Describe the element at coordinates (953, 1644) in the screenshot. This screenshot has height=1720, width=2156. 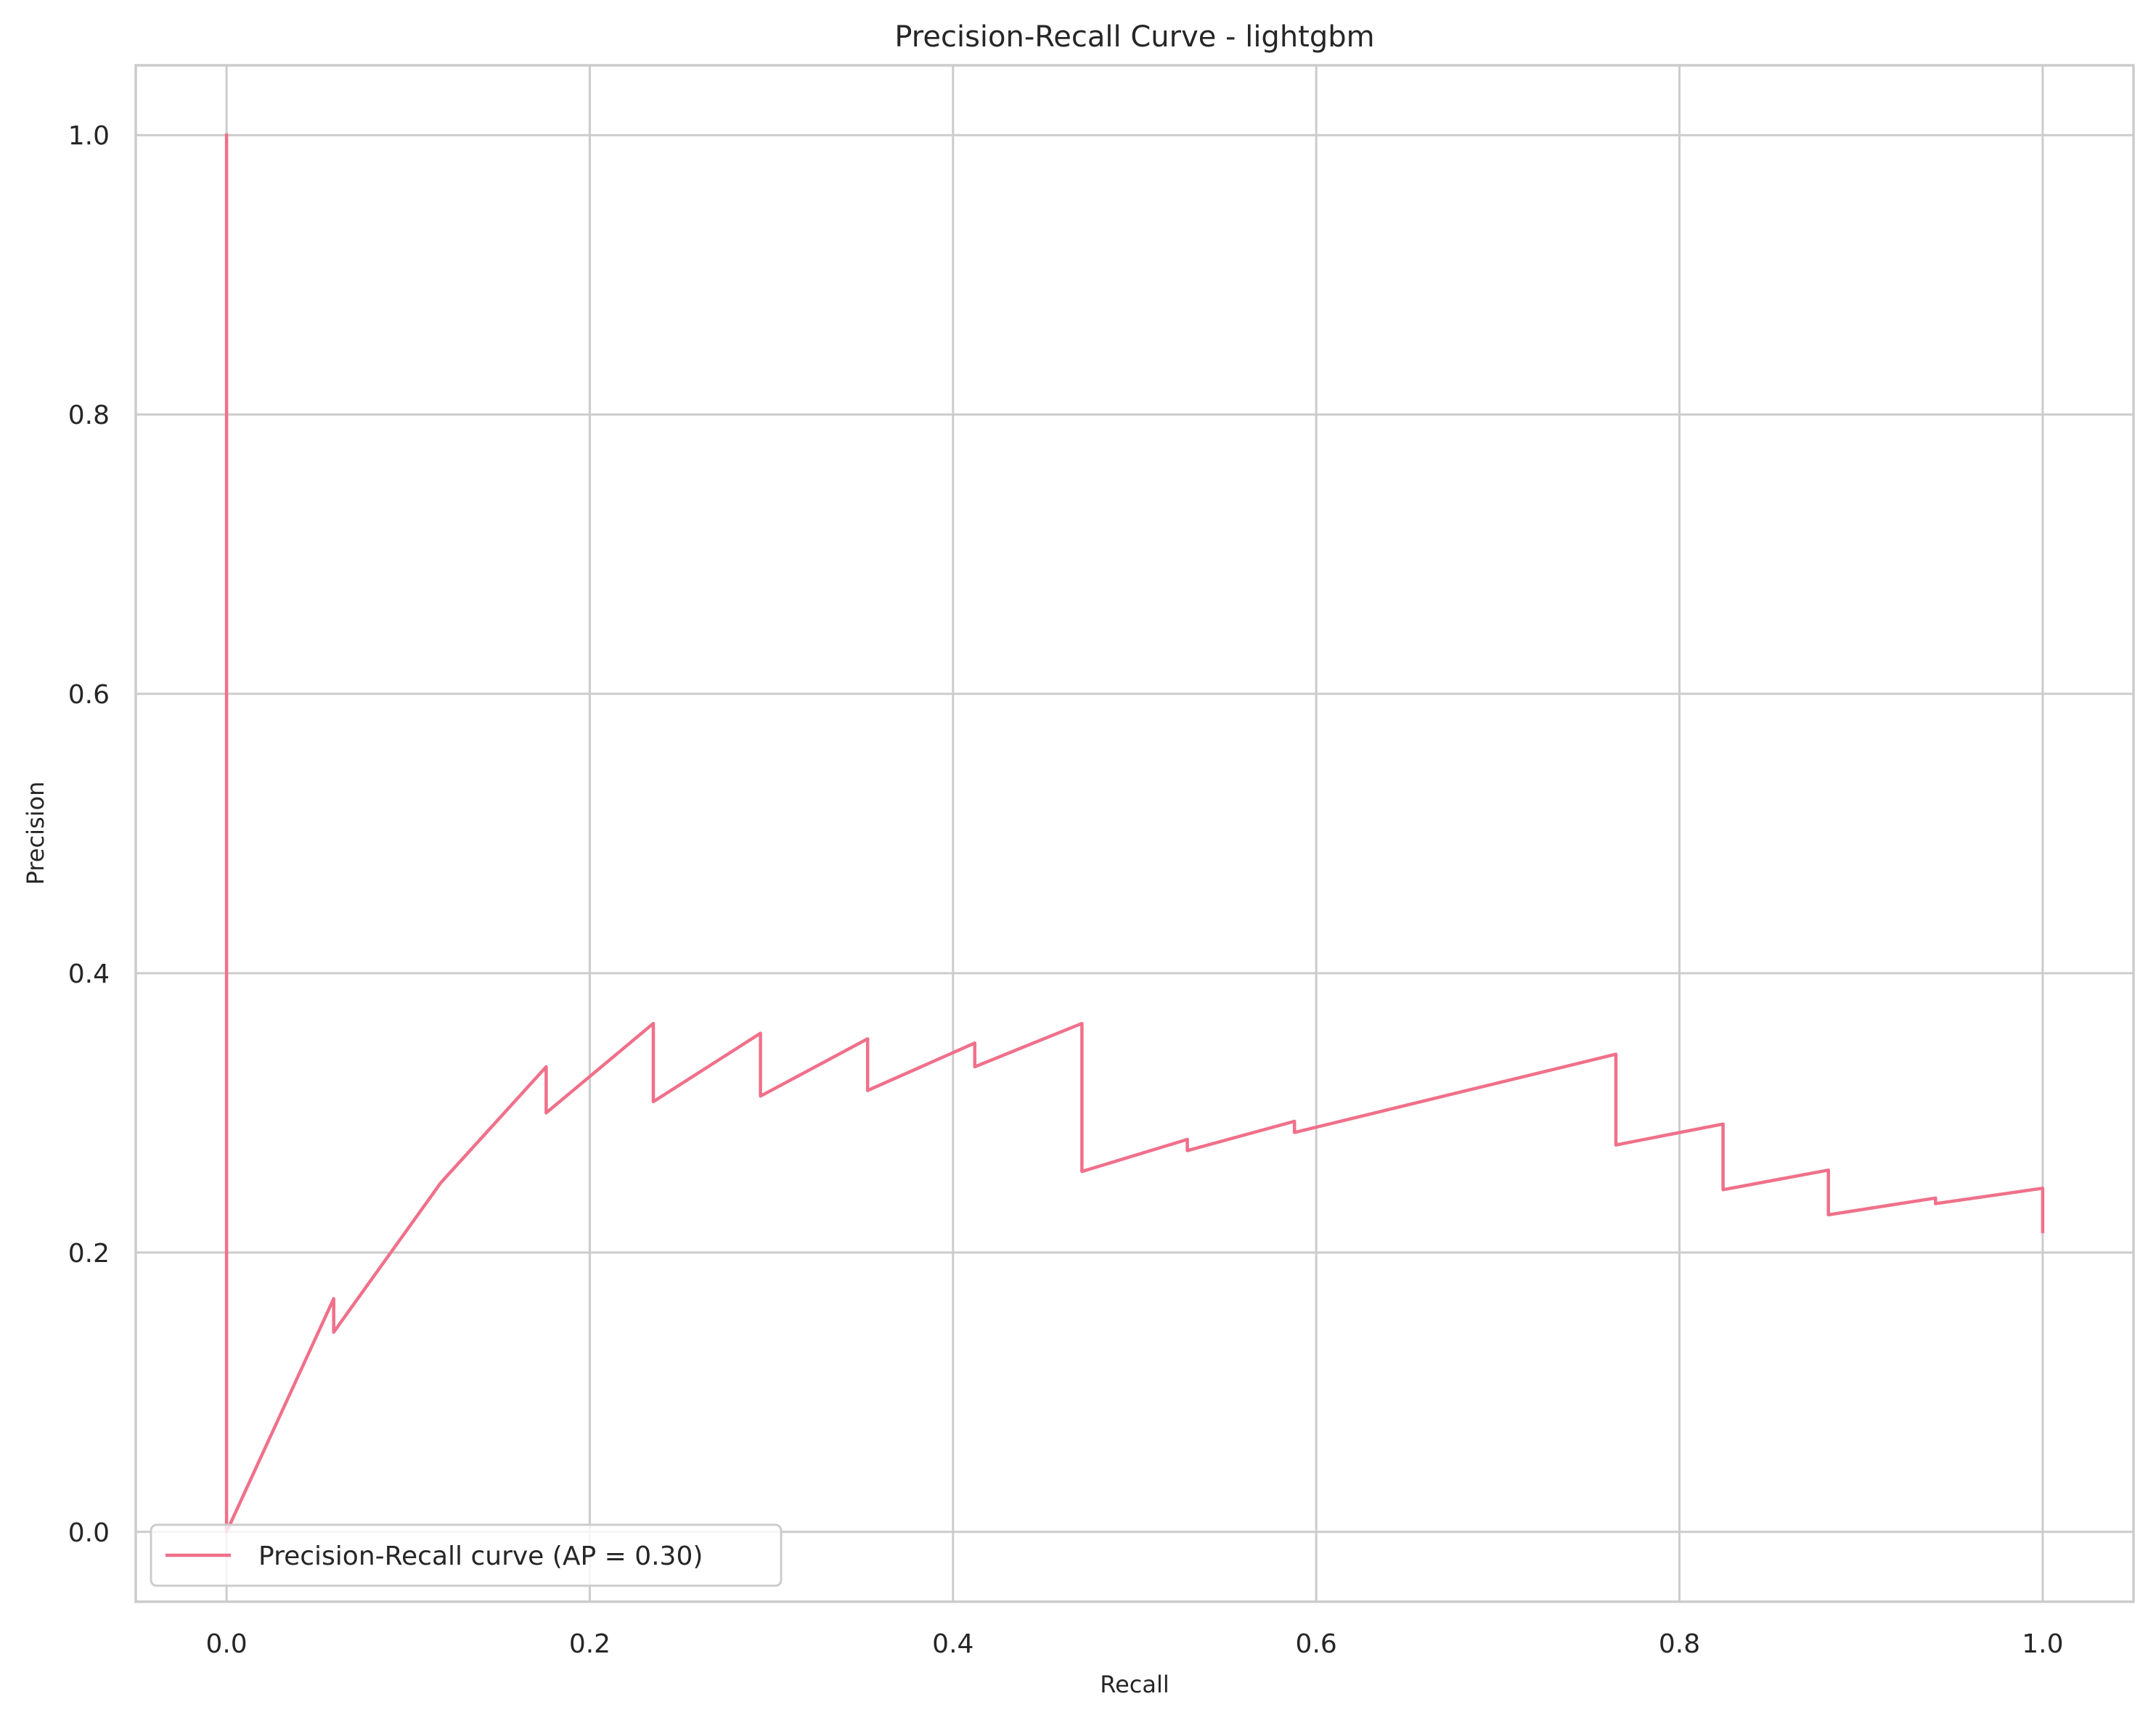
I see `x-tick-label: 0.4` at that location.